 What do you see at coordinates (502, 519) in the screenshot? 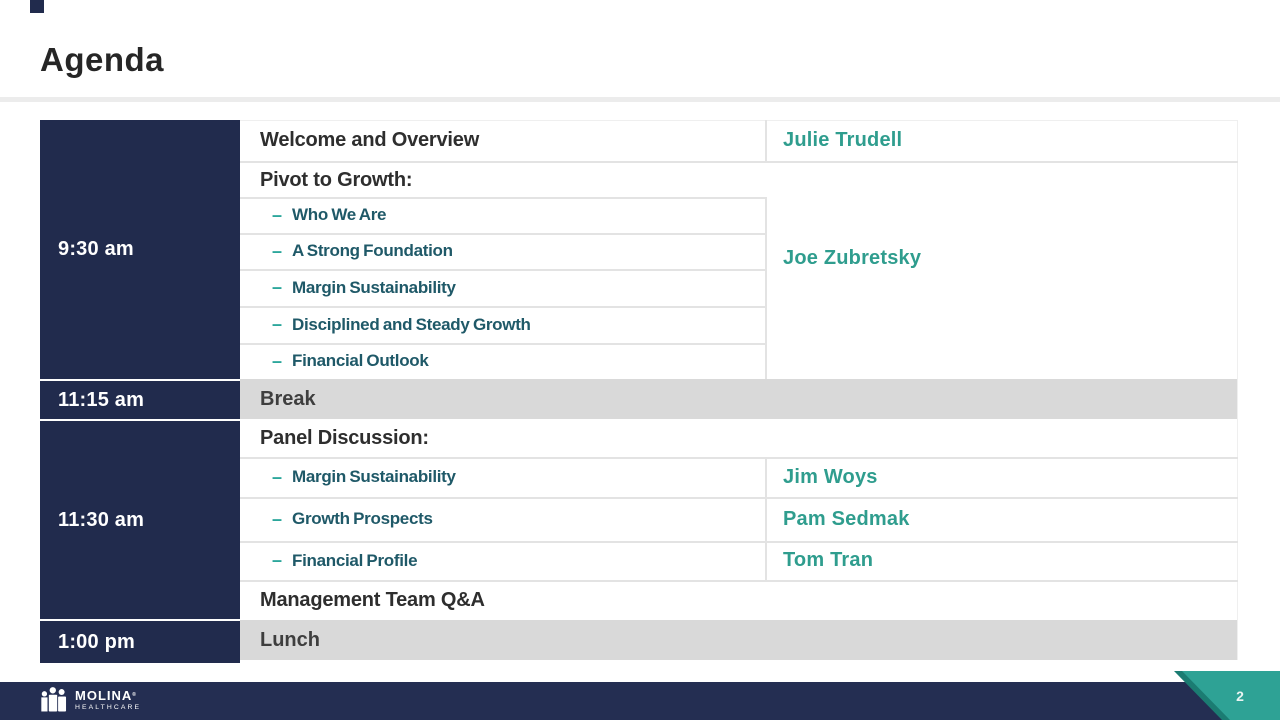
I see `bullet-row-growth-prospects: – Growth Prospects` at bounding box center [502, 519].